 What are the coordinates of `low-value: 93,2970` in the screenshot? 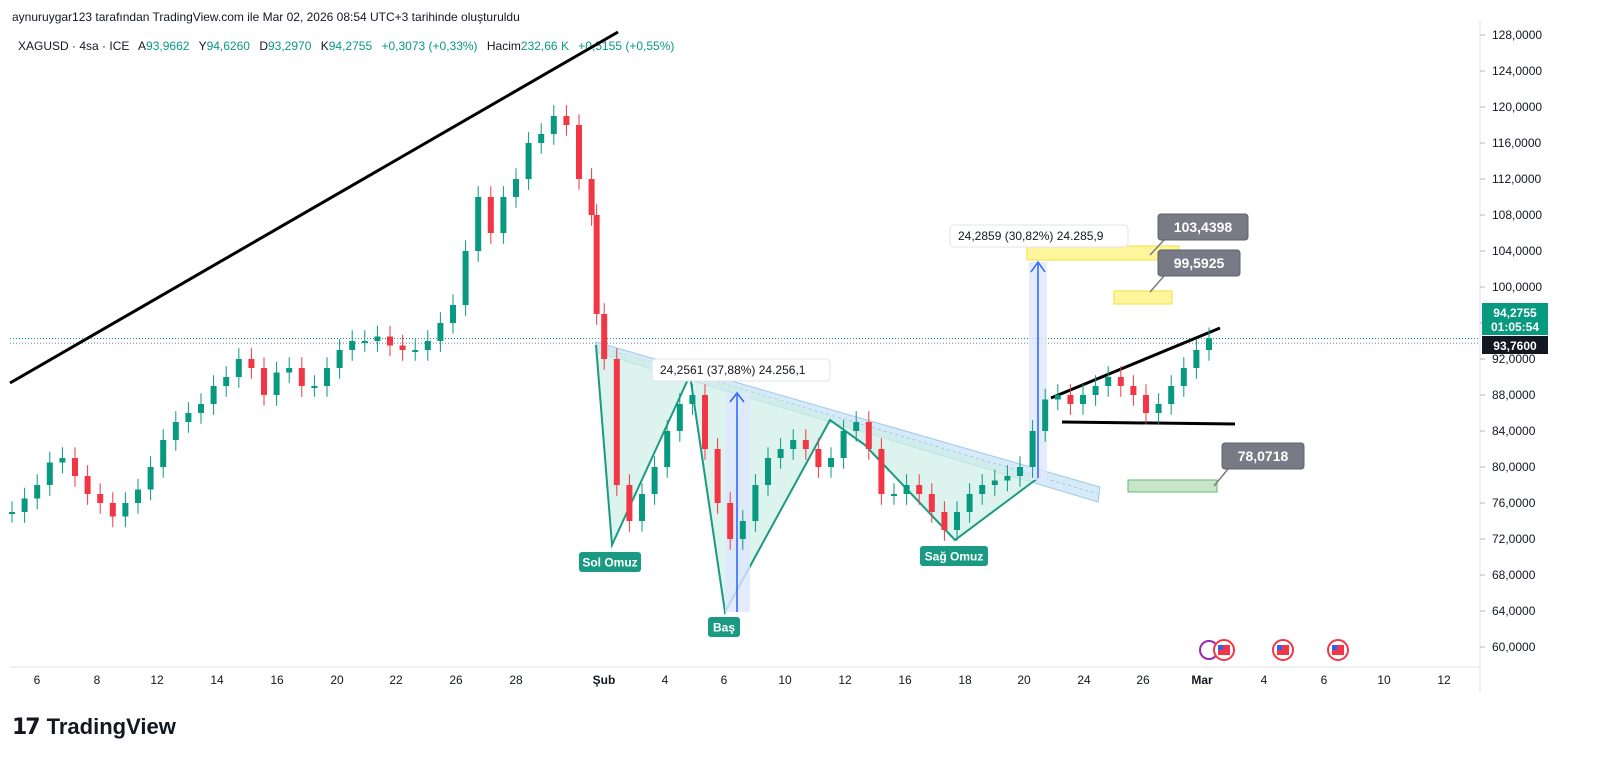 It's located at (289, 46).